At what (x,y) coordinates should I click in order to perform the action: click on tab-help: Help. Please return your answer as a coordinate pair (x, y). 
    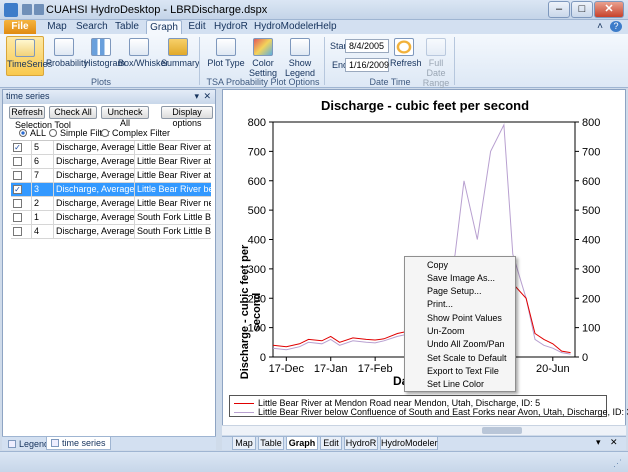
    Looking at the image, I should click on (326, 26).